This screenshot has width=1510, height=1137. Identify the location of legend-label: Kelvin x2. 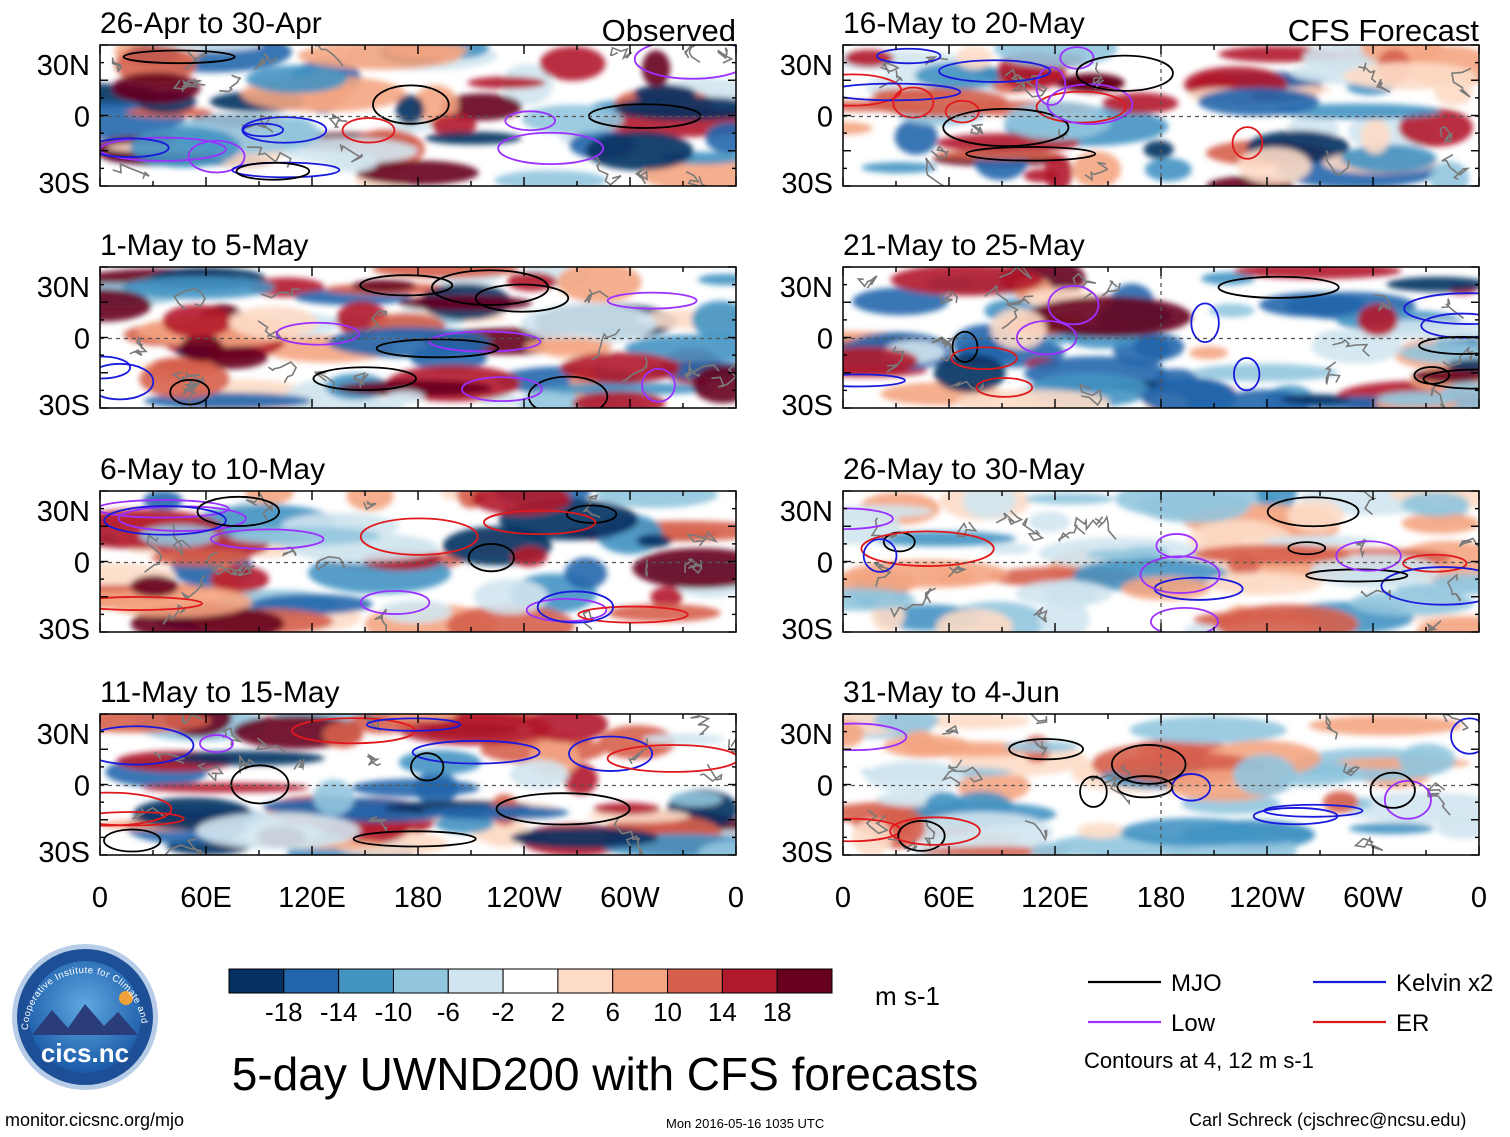
(1444, 983).